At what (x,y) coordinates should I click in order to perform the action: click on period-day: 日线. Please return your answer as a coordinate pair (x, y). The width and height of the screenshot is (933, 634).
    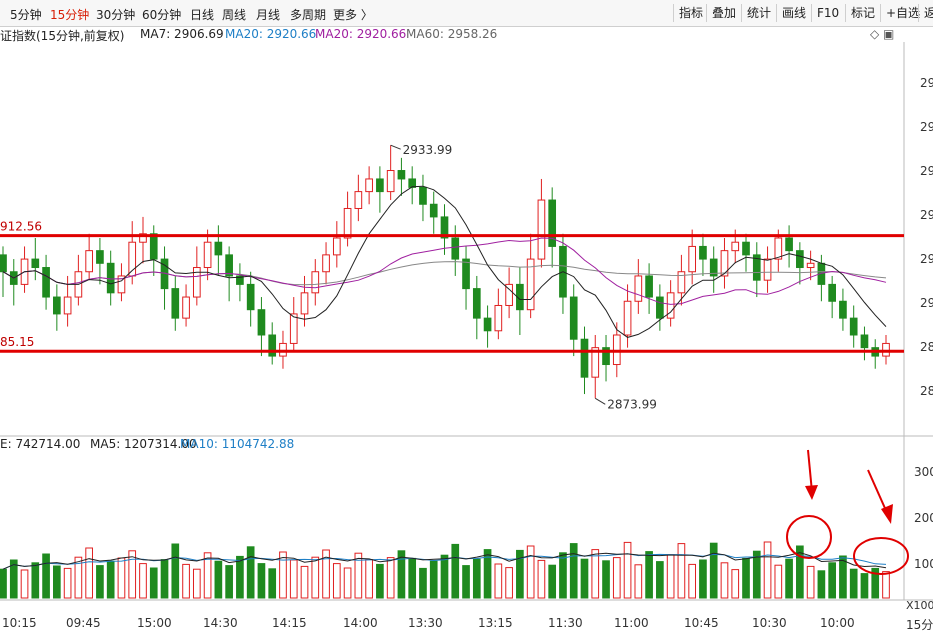
    Looking at the image, I should click on (202, 15).